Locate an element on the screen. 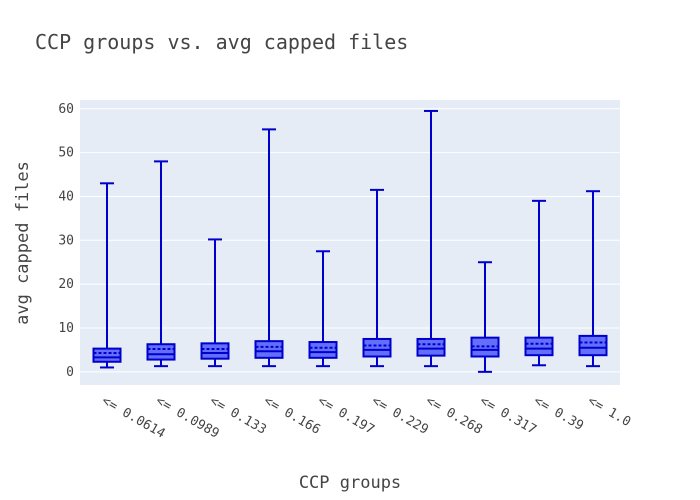  y-tick-label: 50 is located at coordinates (66, 153).